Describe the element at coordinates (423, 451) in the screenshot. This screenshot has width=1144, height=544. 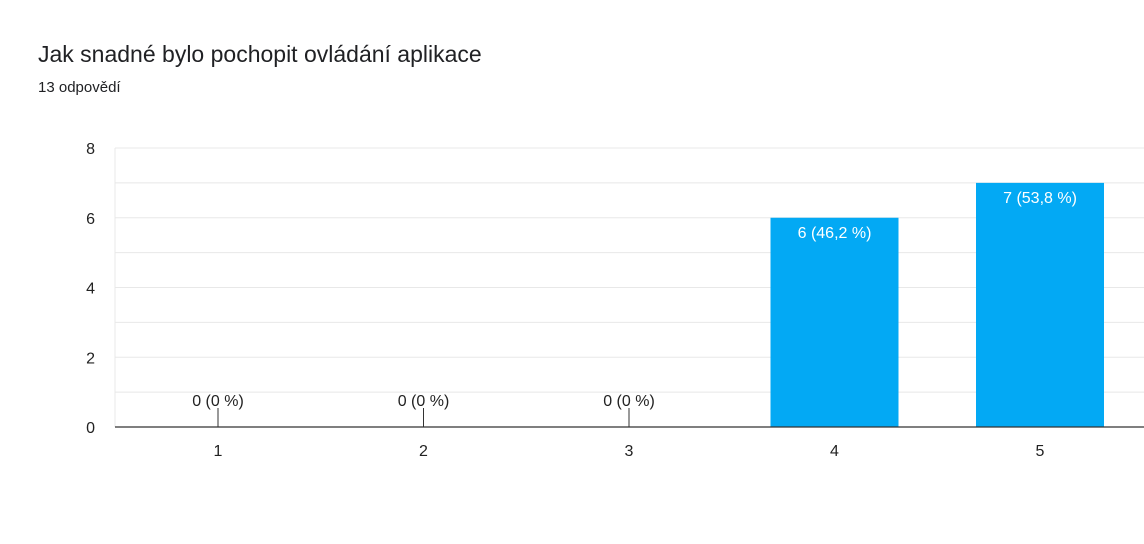
I see `x-tick-label: 2` at that location.